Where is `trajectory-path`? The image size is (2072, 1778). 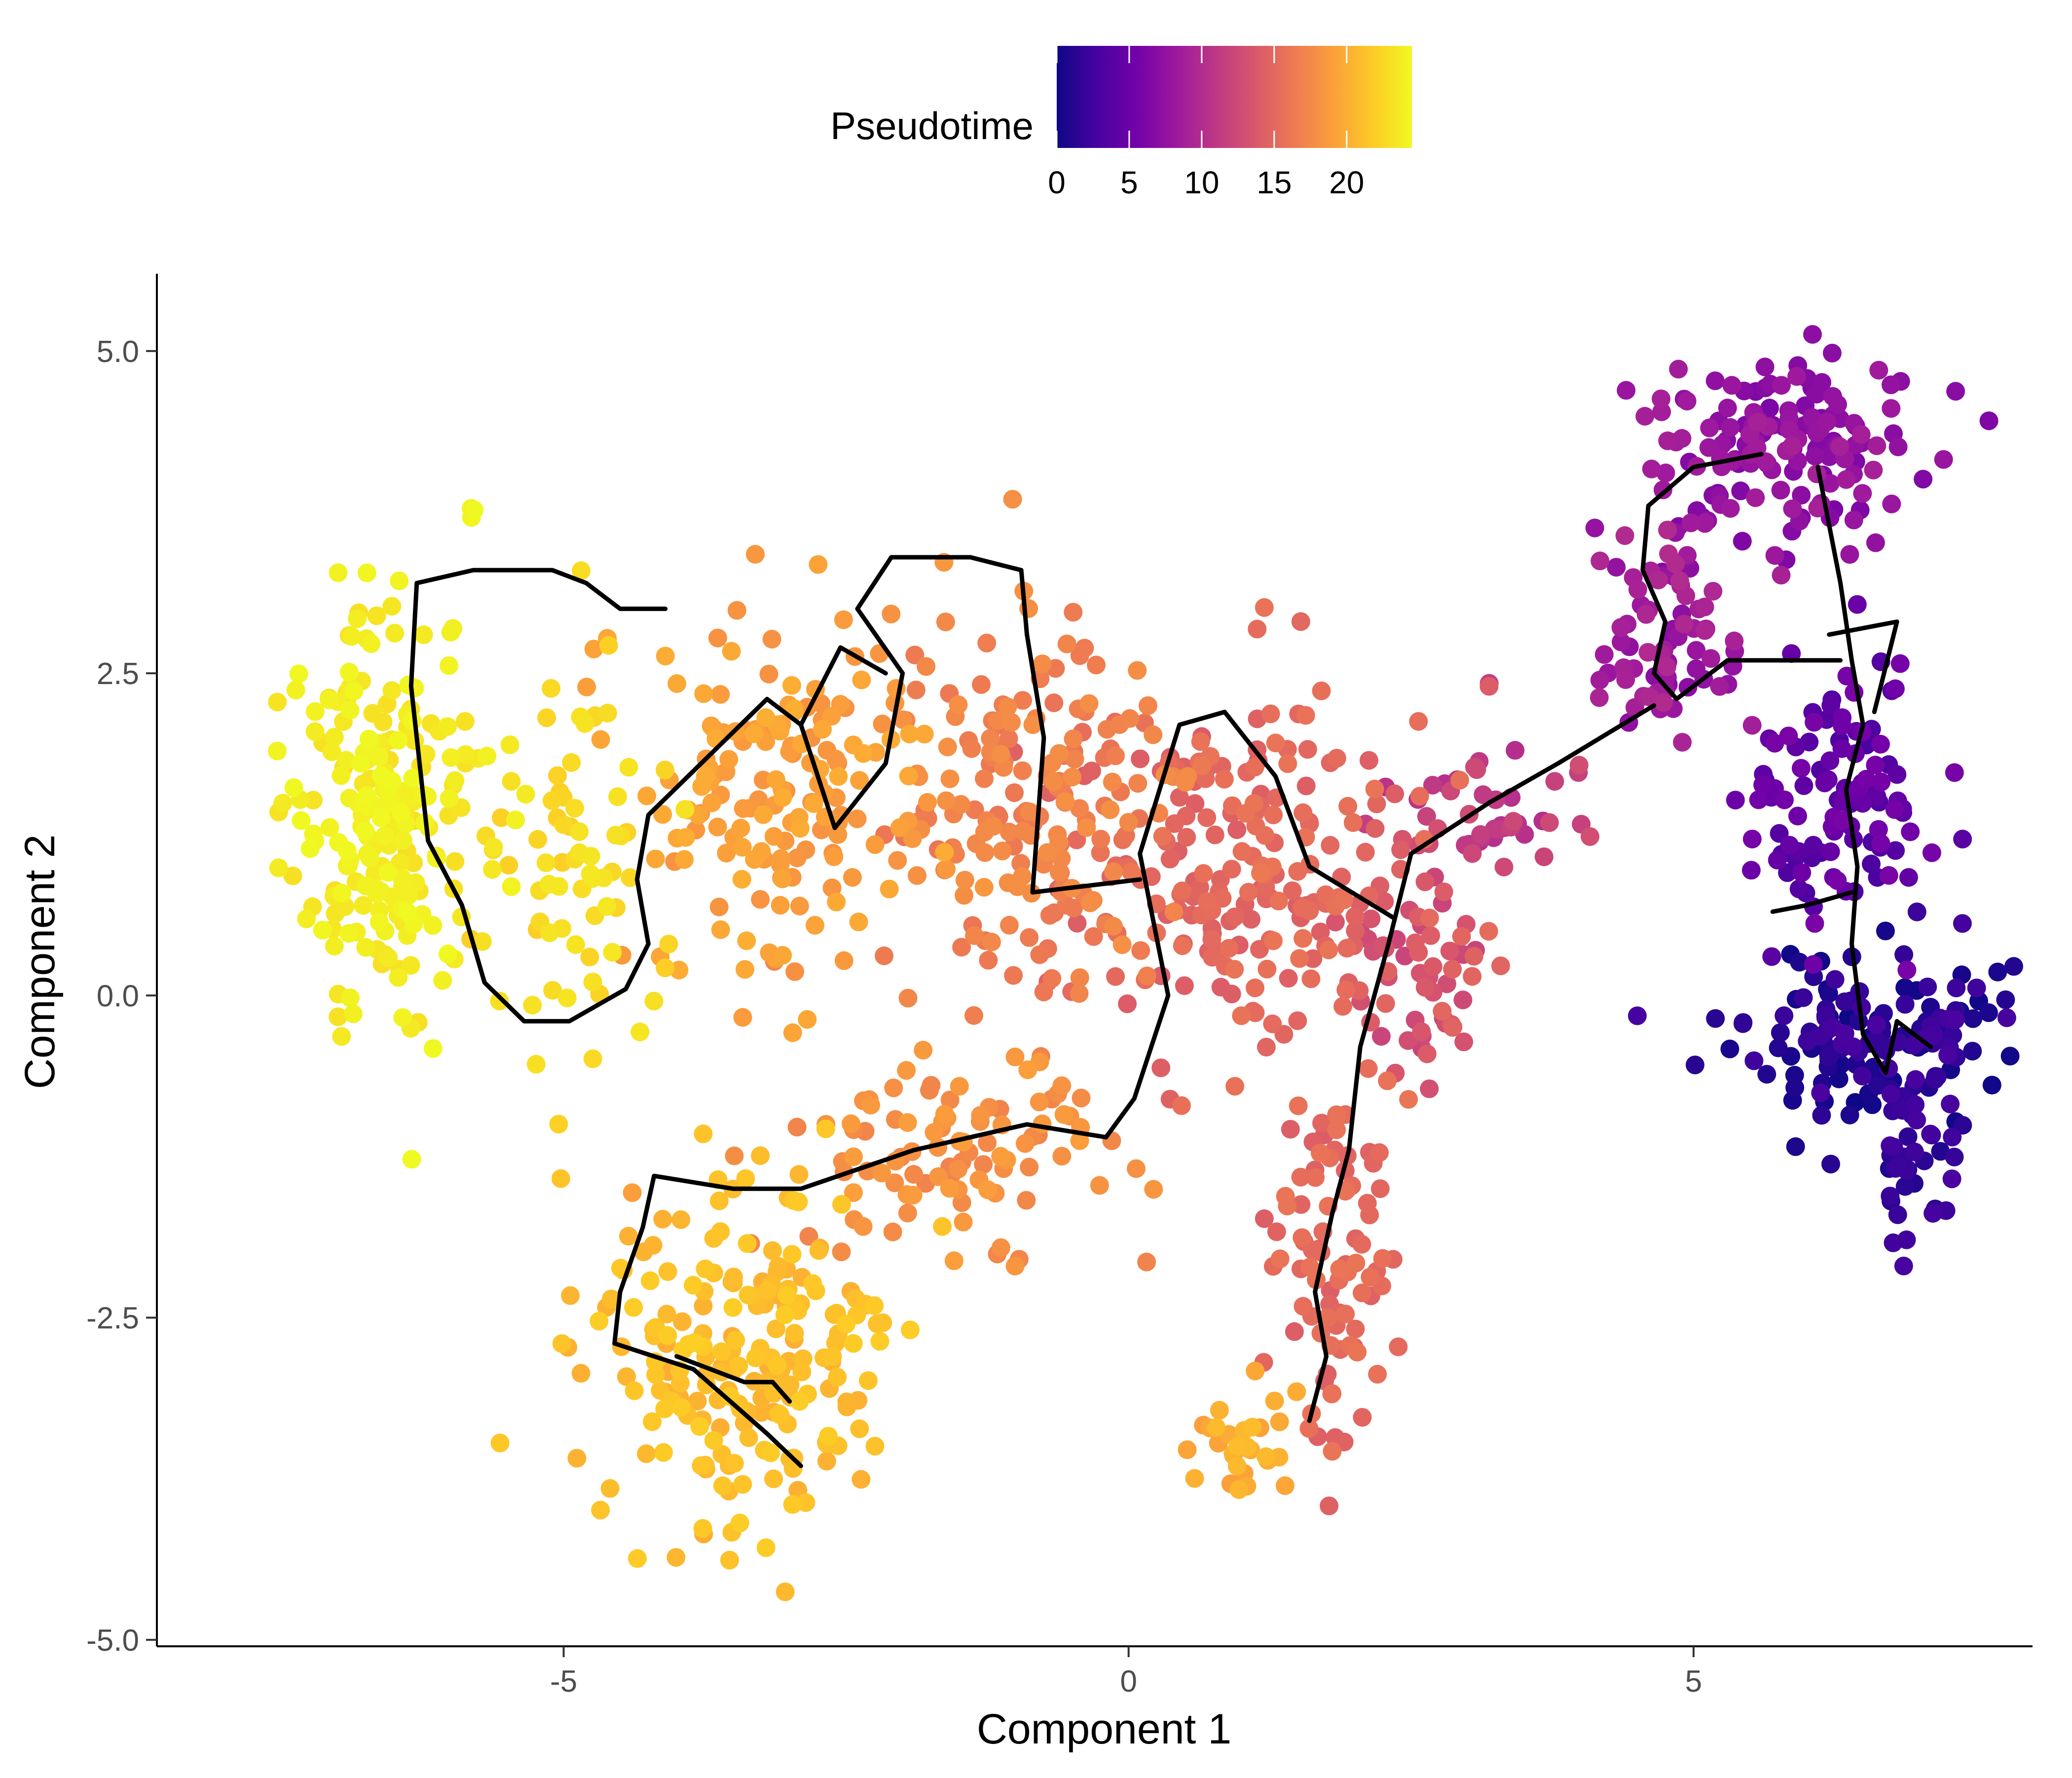
trajectory-path is located at coordinates (1812, 902).